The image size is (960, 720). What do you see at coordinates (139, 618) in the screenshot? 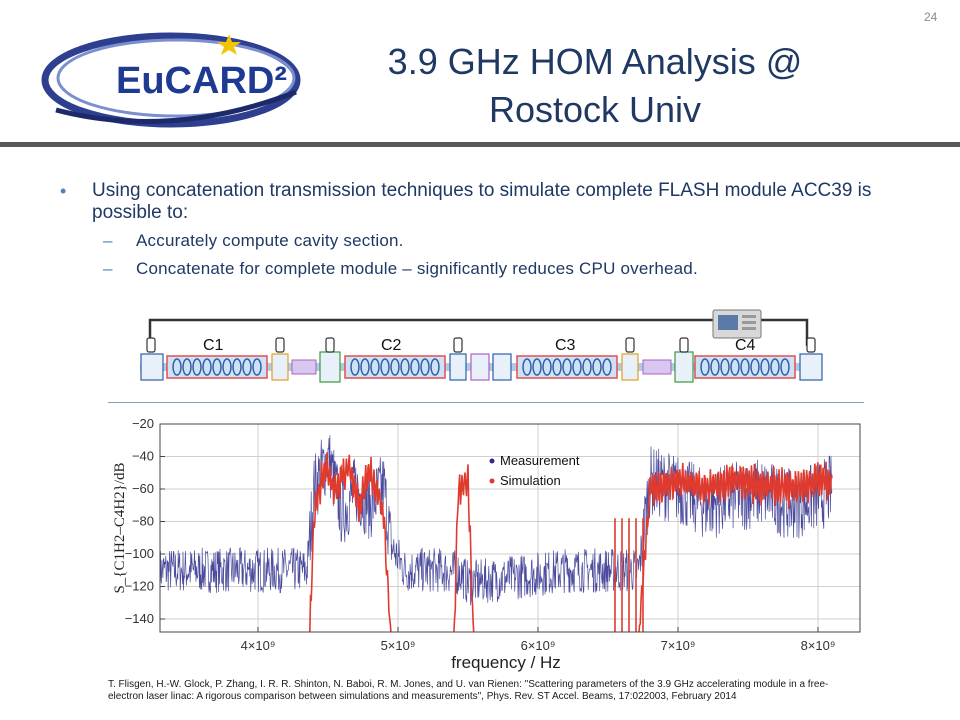
I see `y-tick-label: −140` at bounding box center [139, 618].